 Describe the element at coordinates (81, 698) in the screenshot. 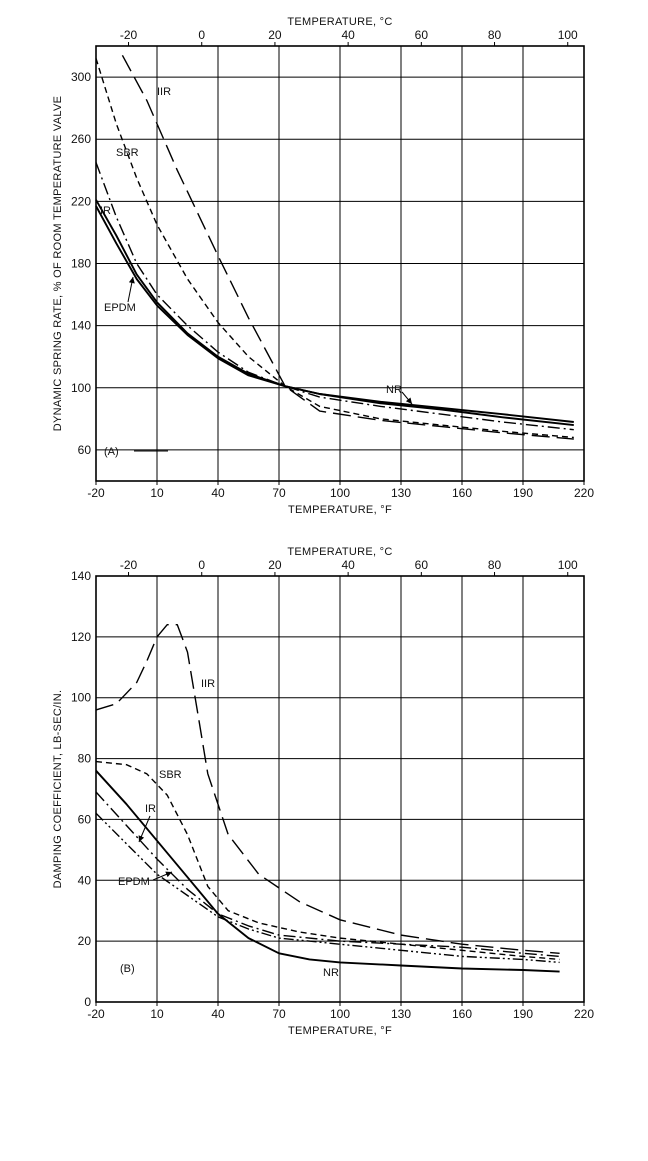

I see `y-tick-label-5: 100` at that location.